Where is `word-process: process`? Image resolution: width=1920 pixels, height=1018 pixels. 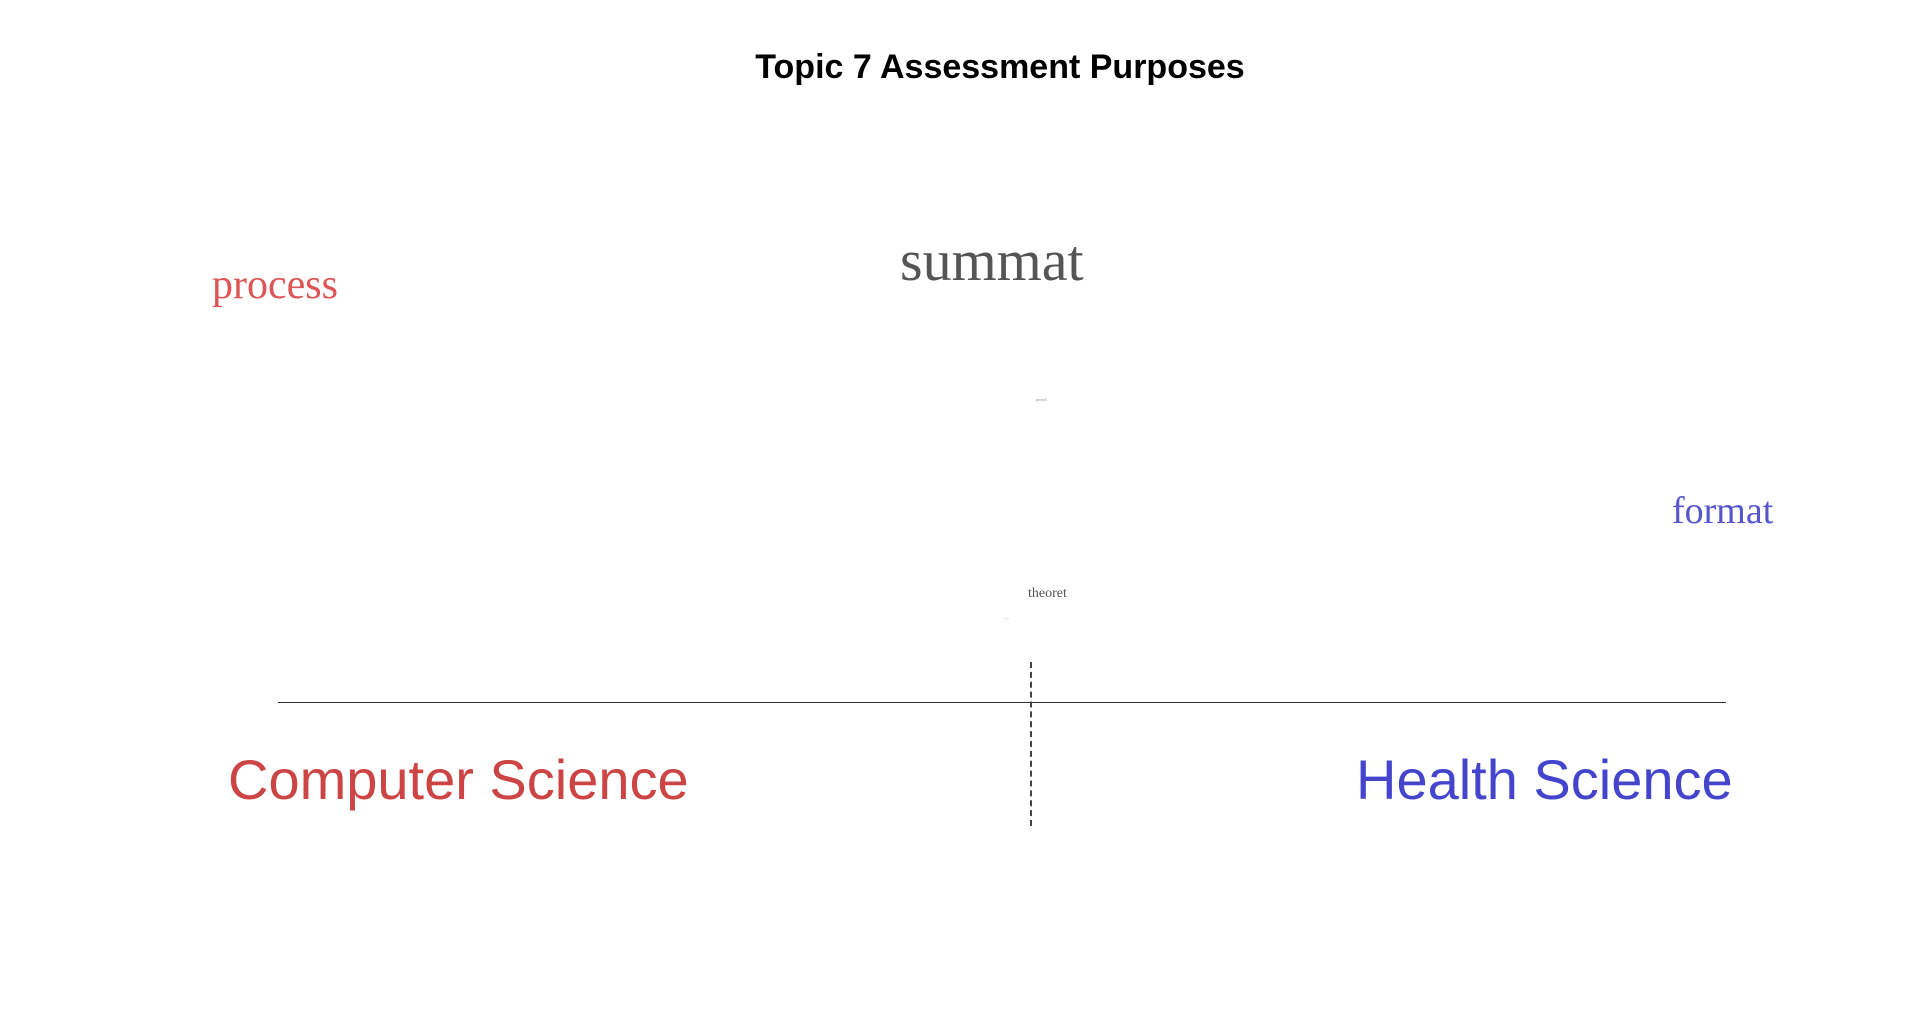 word-process: process is located at coordinates (275, 285).